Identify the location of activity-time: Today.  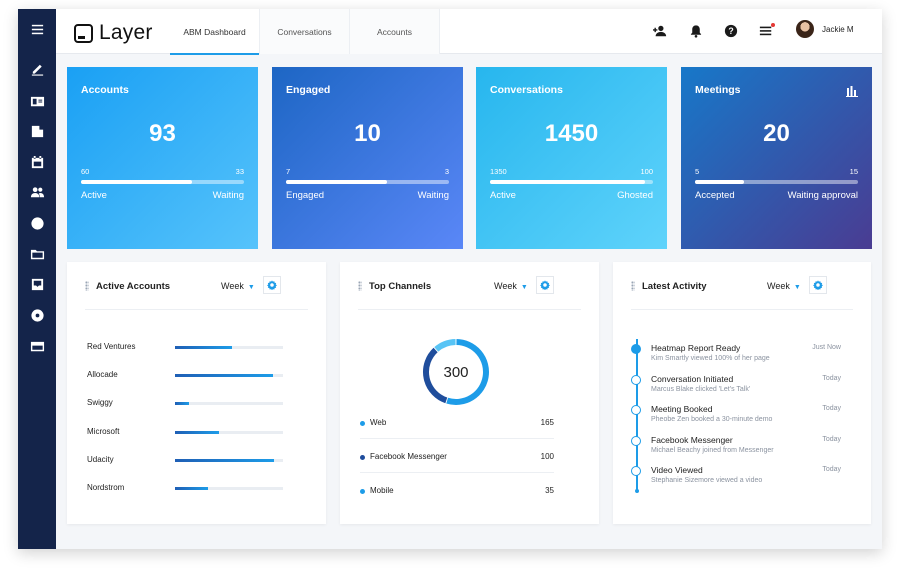
(831, 469).